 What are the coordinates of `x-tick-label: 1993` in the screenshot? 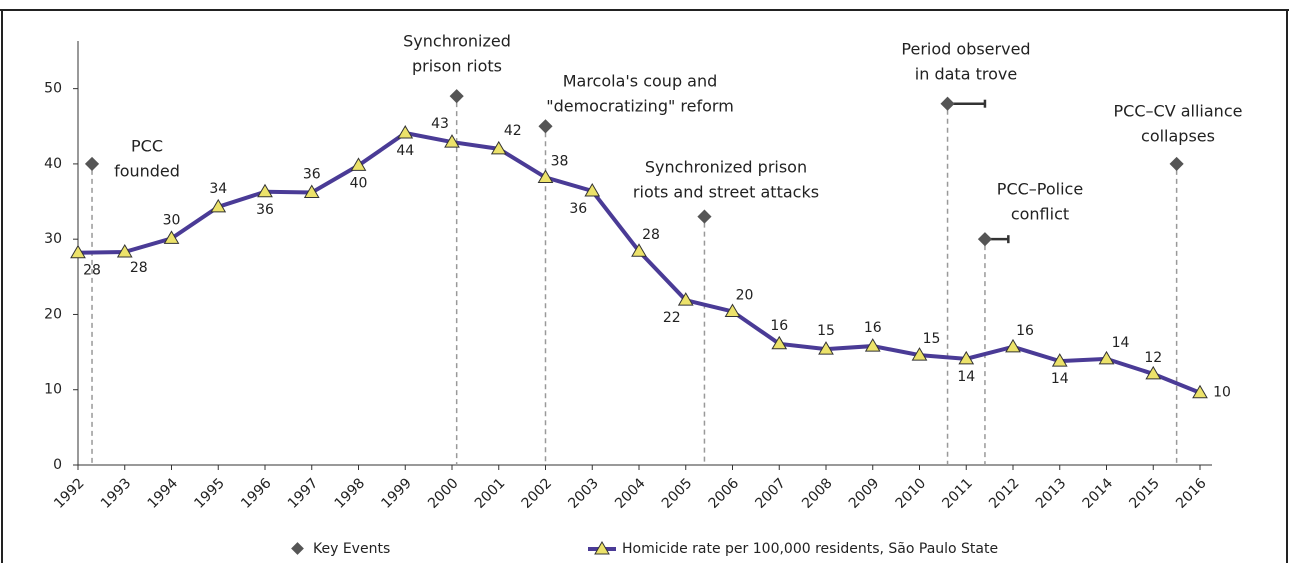 It's located at (116, 493).